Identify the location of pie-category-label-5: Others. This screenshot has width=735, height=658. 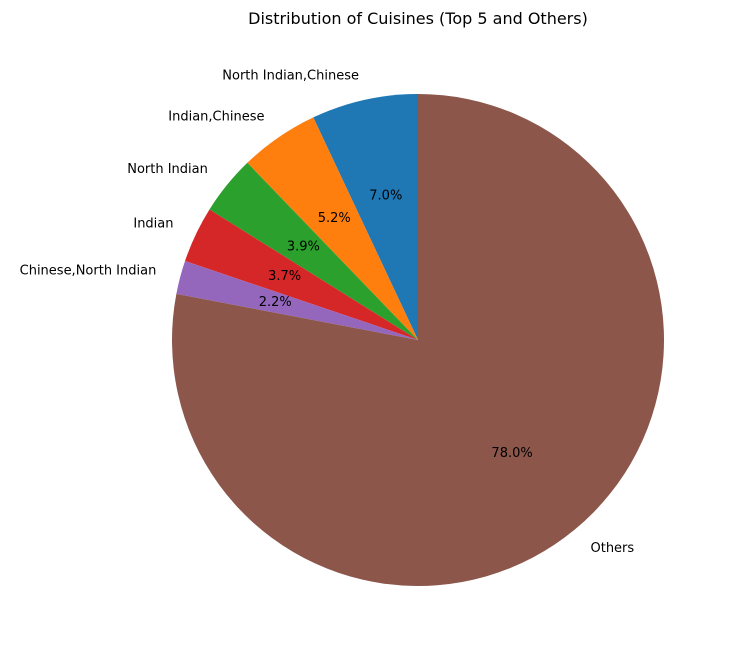
(612, 548).